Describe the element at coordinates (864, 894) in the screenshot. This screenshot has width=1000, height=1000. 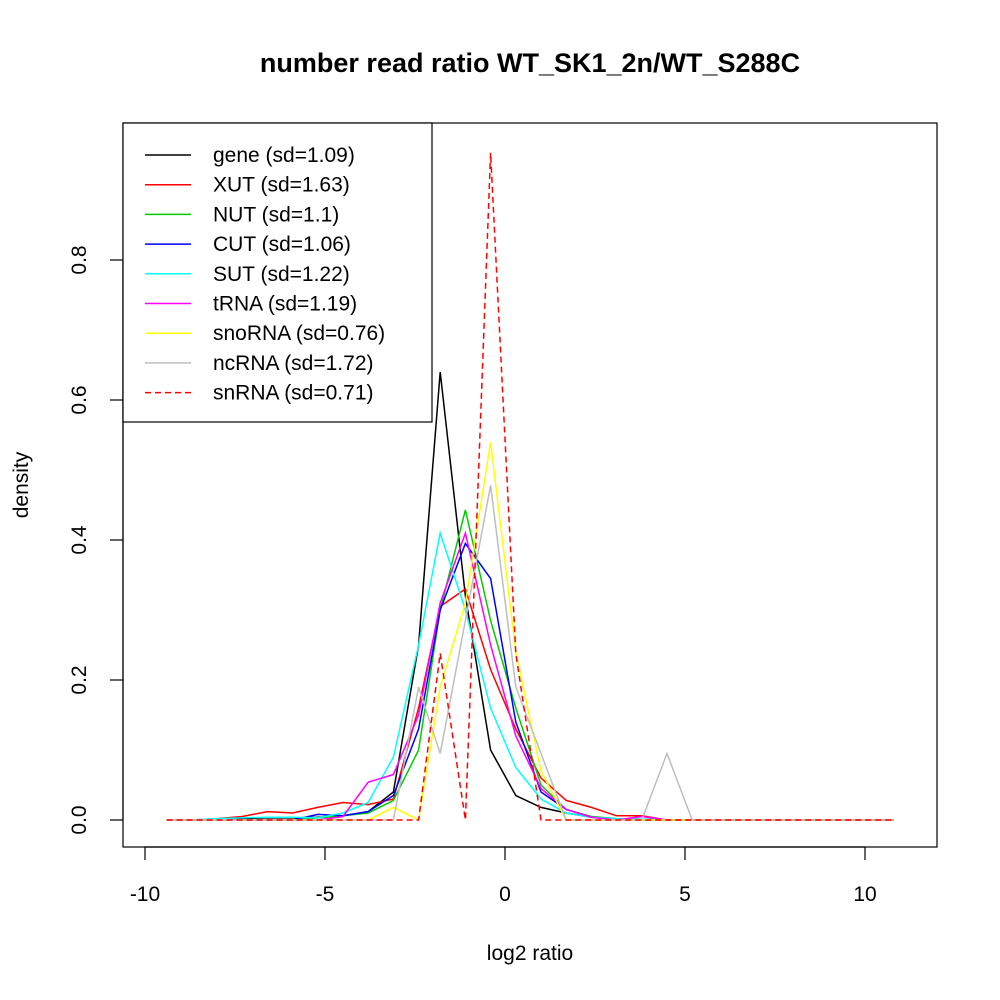
I see `x-tick-label: 10` at that location.